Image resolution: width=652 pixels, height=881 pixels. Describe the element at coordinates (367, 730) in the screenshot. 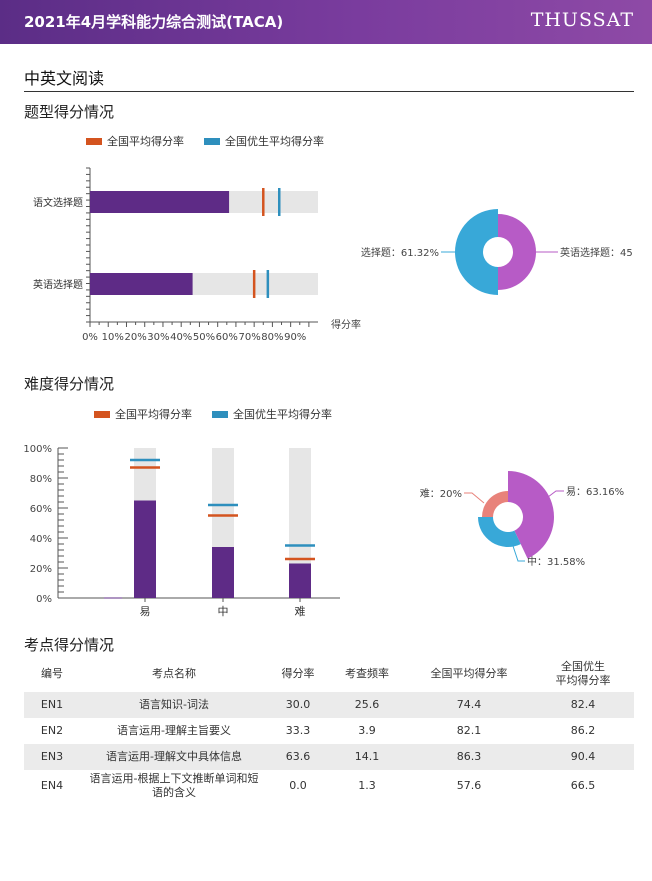

I see `cell-frequency: 3.9` at that location.